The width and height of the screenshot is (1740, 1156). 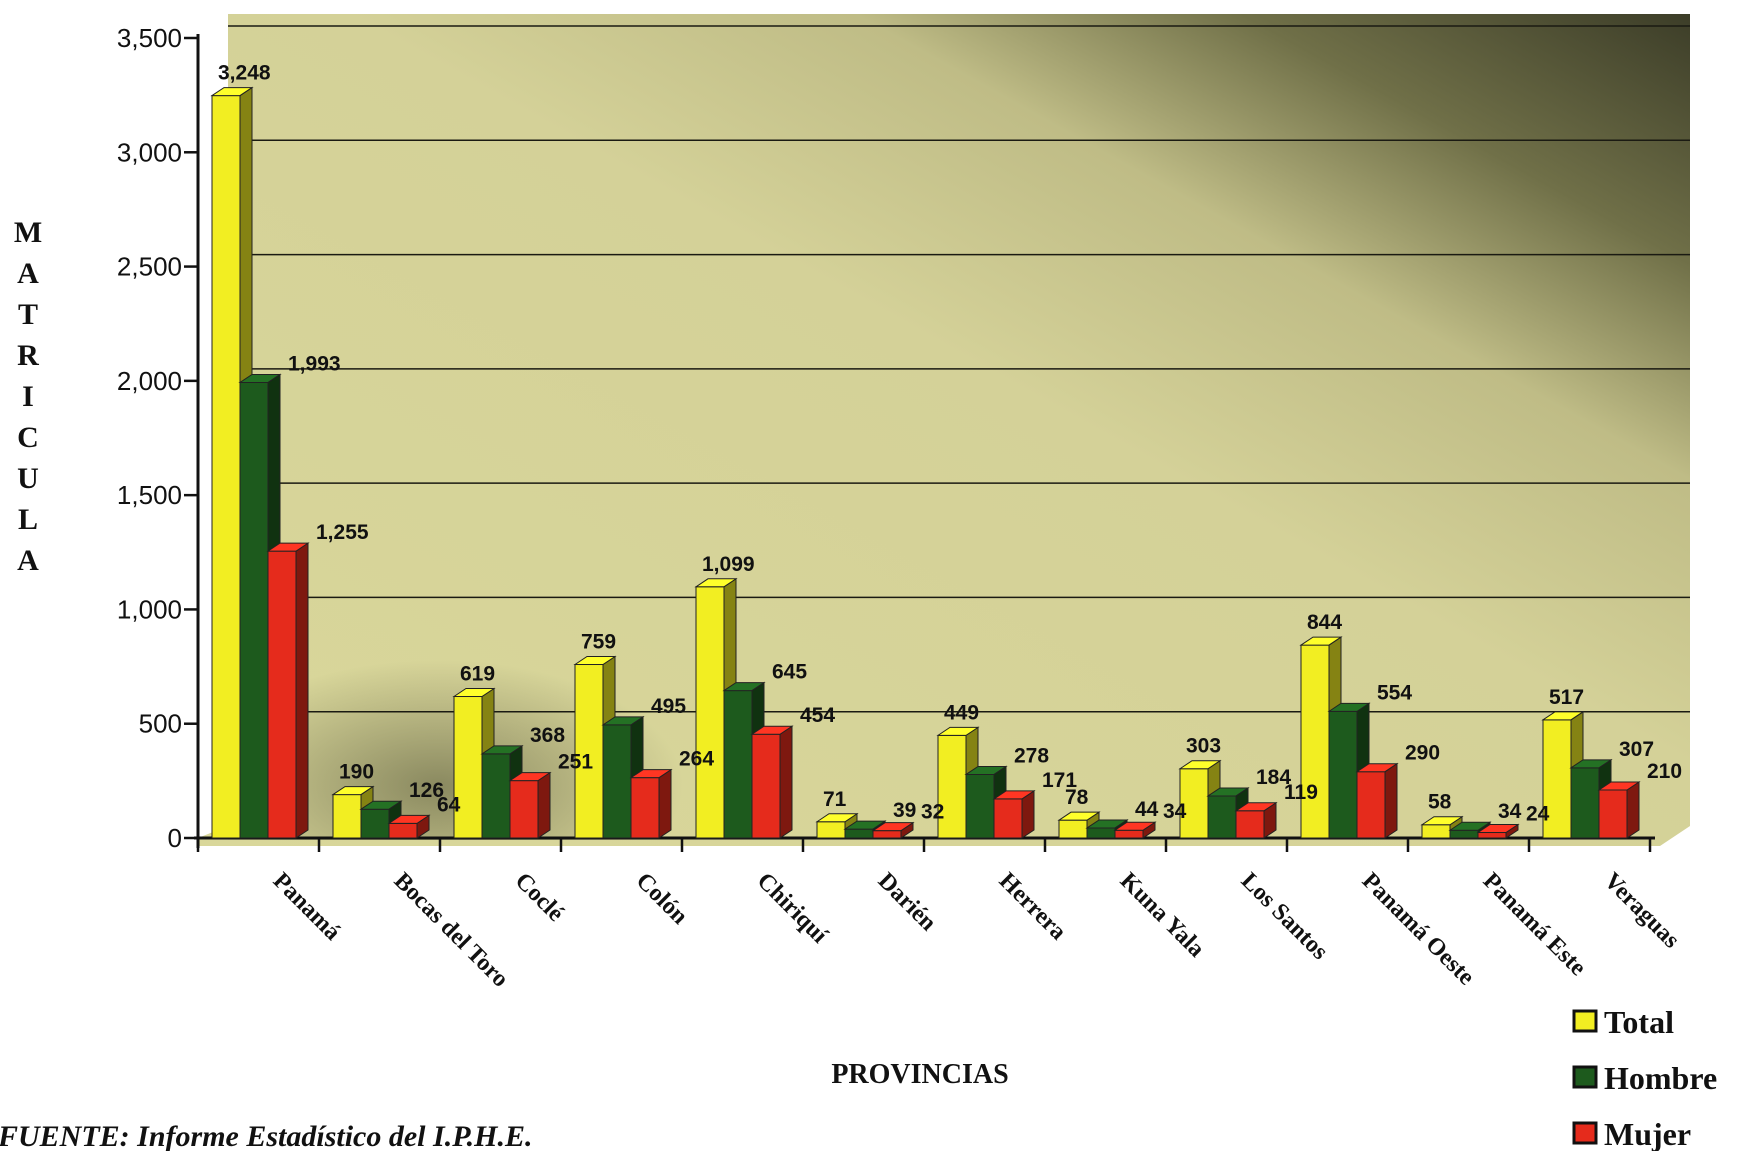 I want to click on data-label: 278, so click(x=1031, y=755).